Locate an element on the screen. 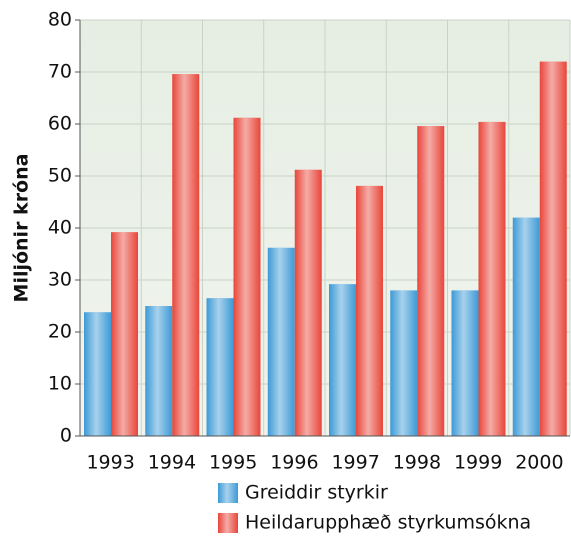 The width and height of the screenshot is (571, 536). x-tick-label: 1995 is located at coordinates (233, 463).